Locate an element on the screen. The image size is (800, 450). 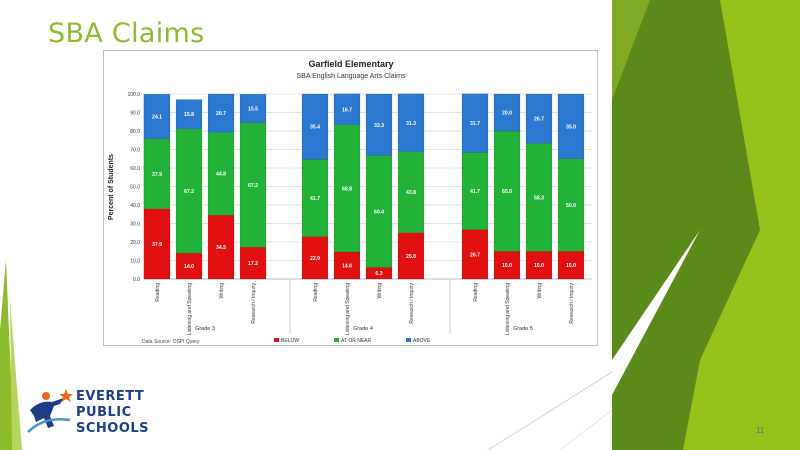
data-label: 58.3 is located at coordinates (539, 198).